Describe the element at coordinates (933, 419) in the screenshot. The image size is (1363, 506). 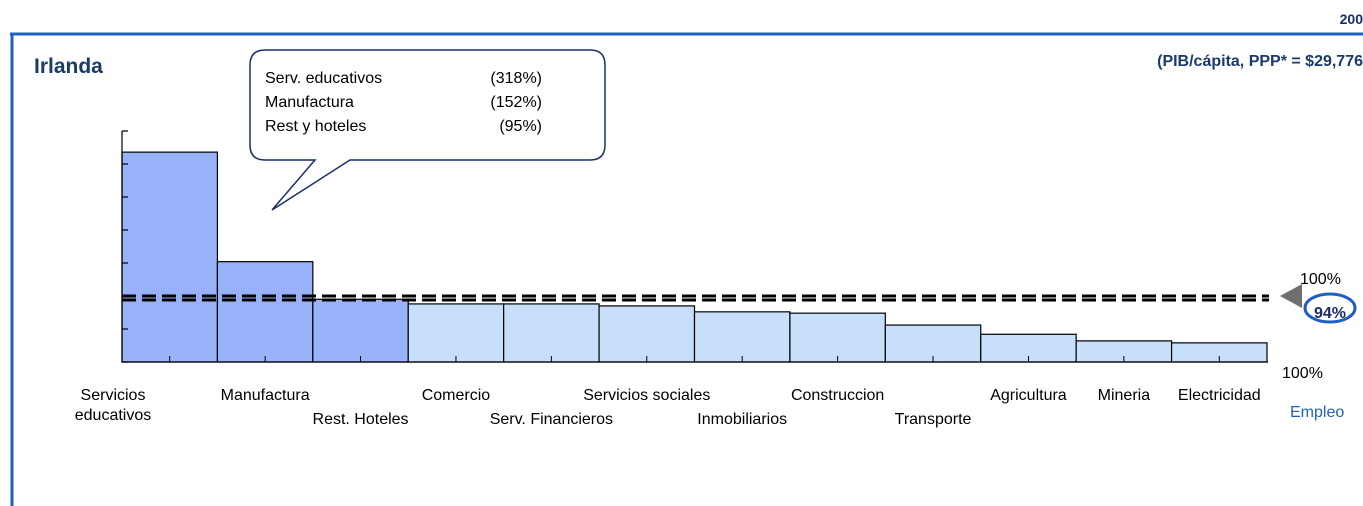
I see `x-tick-label: Transporte` at that location.